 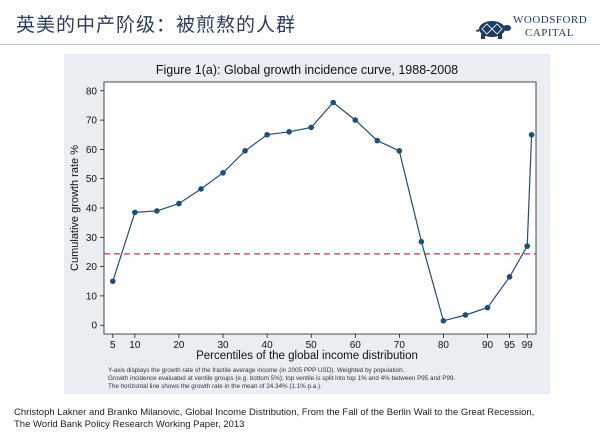 I want to click on y-tick-label: 70, so click(x=92, y=121).